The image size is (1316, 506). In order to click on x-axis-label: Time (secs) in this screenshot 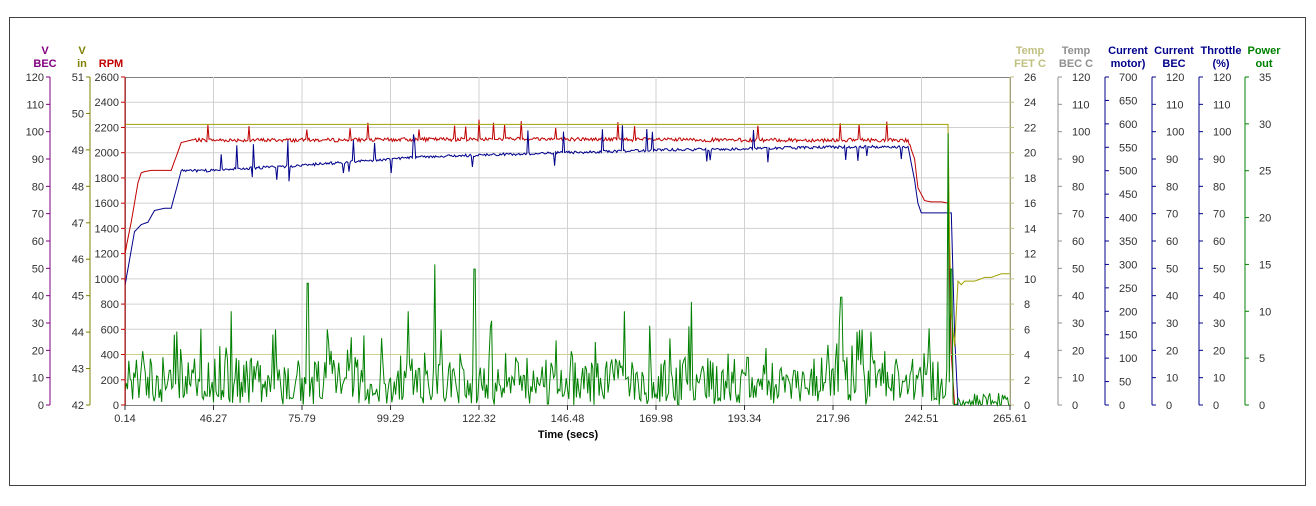, I will do `click(568, 435)`.